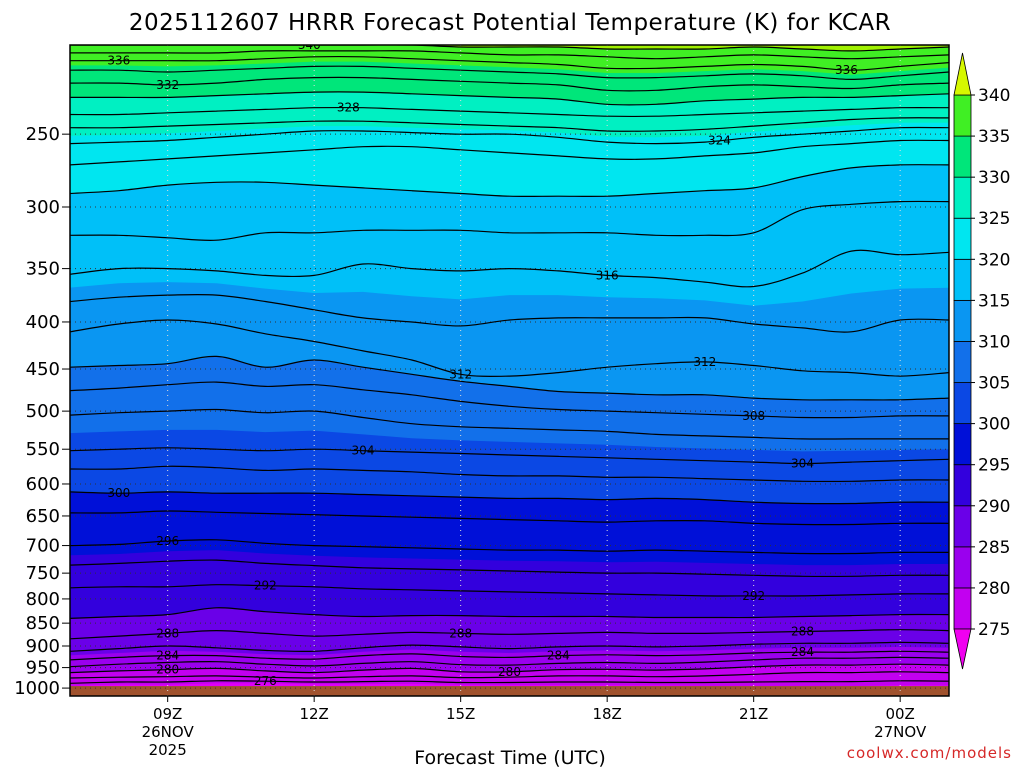 The width and height of the screenshot is (1024, 768). I want to click on colorbar-tick-305: 305, so click(994, 384).